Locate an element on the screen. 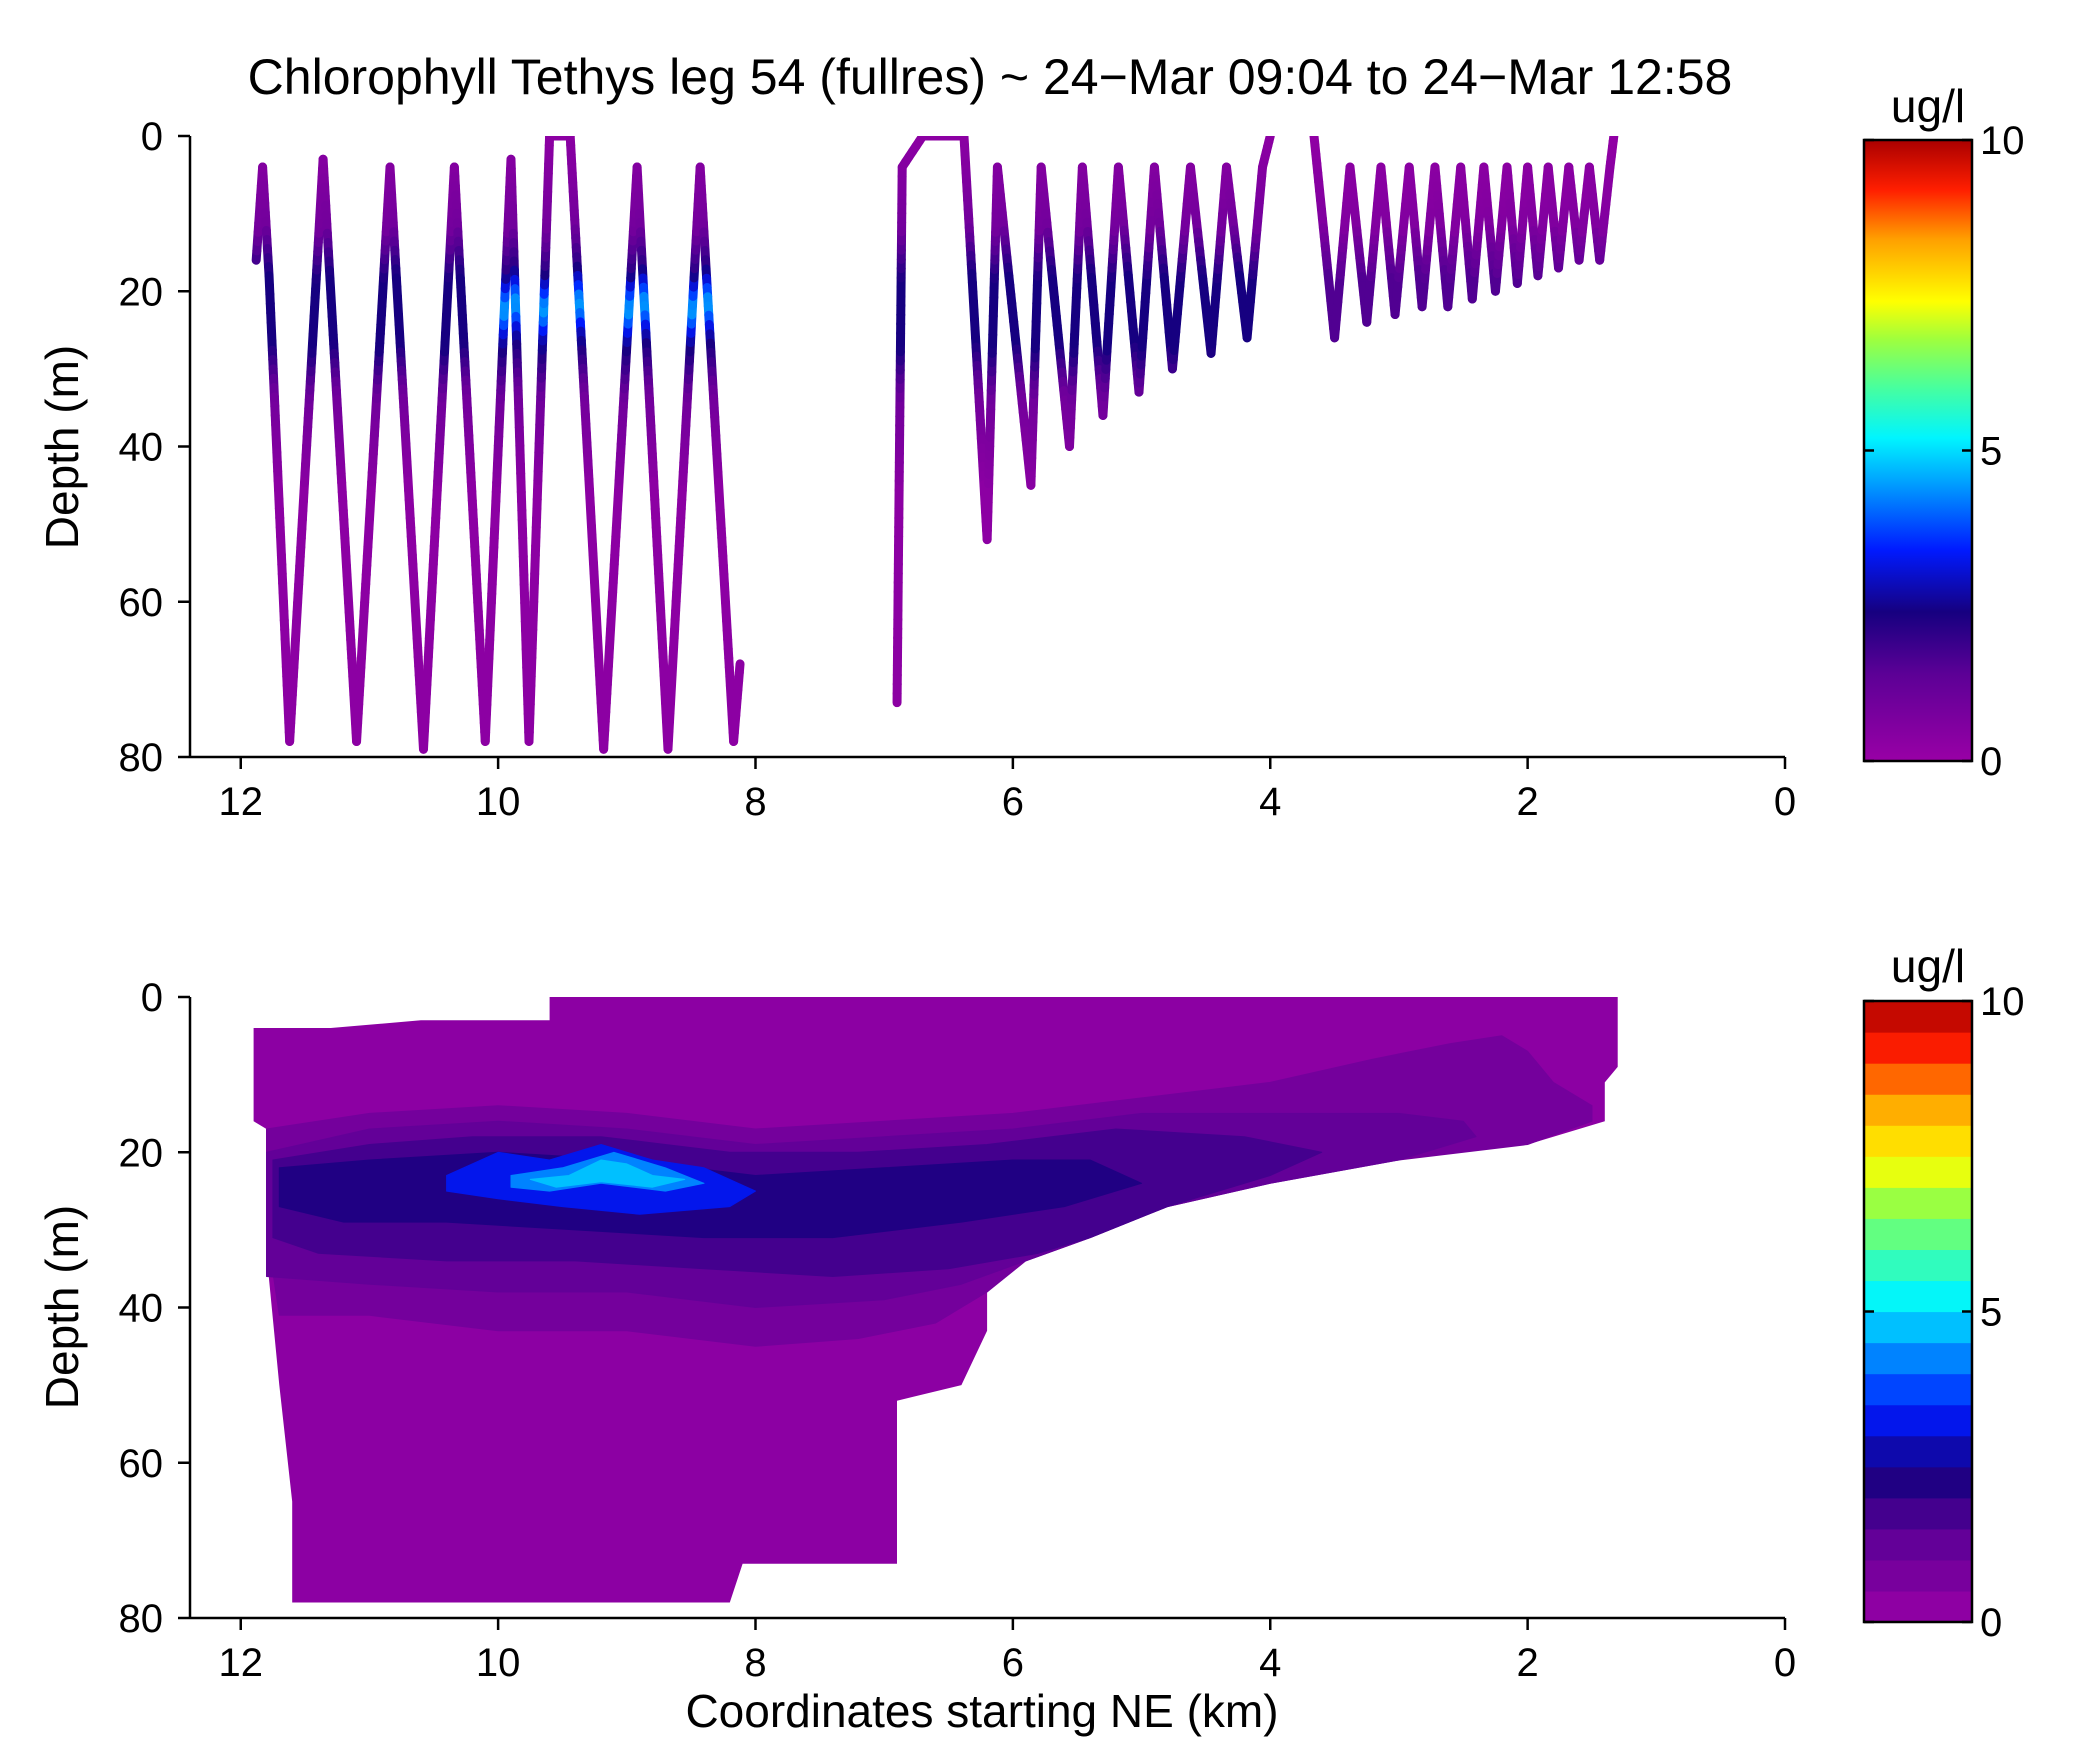  top-x-tick-label: 4 is located at coordinates (1270, 802).